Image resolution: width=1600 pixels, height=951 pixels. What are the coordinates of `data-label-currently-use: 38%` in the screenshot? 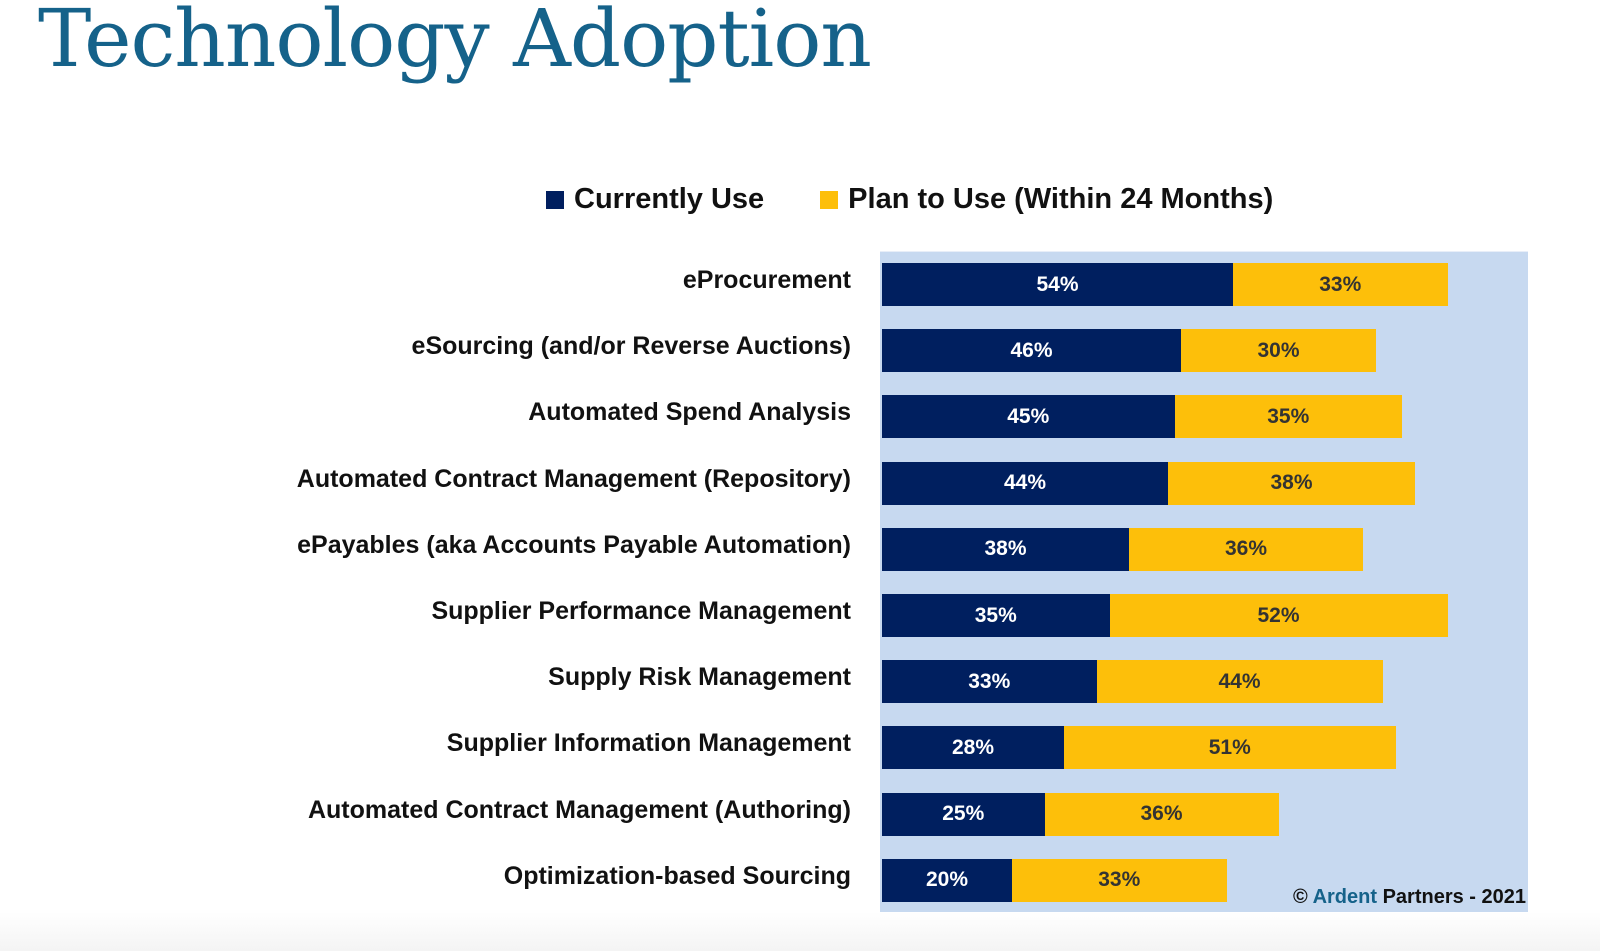 It's located at (1005, 549).